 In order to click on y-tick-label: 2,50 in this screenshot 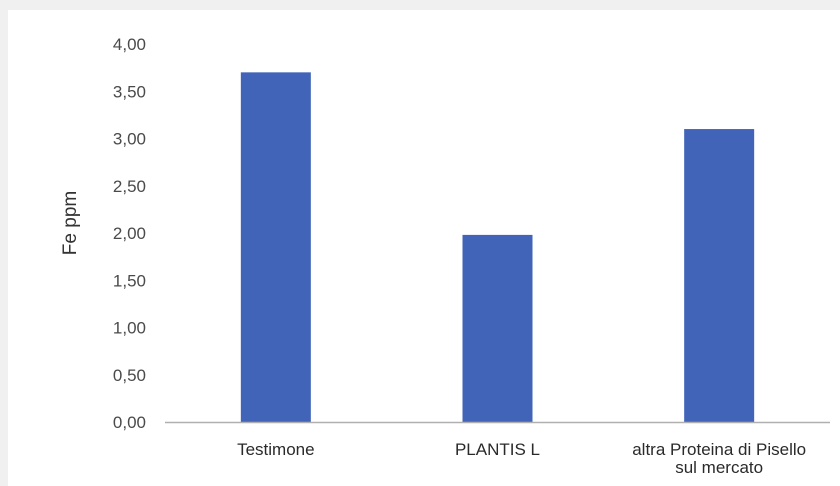, I will do `click(129, 186)`.